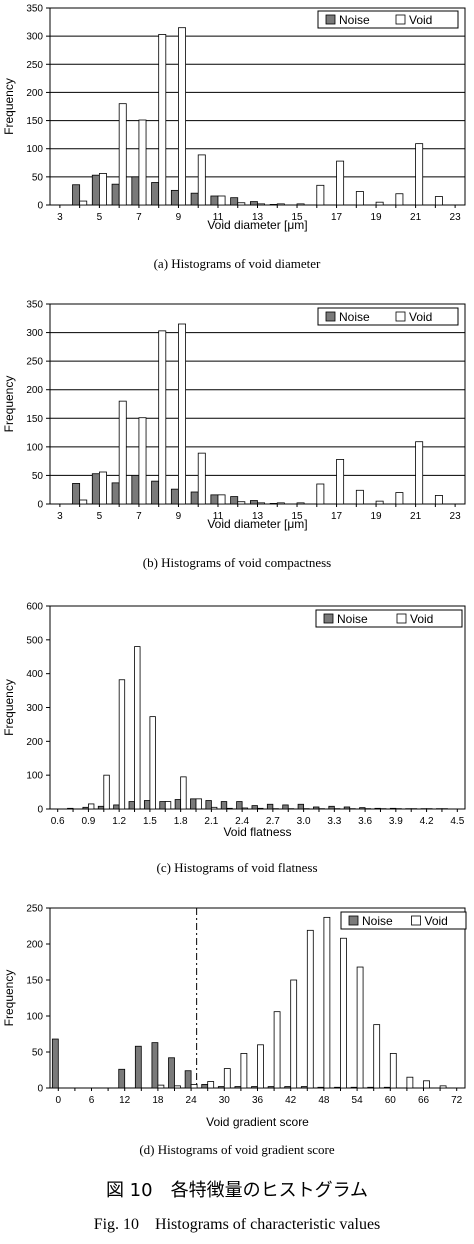 This screenshot has height=1244, width=474. I want to click on x-tick-label: 72, so click(457, 1100).